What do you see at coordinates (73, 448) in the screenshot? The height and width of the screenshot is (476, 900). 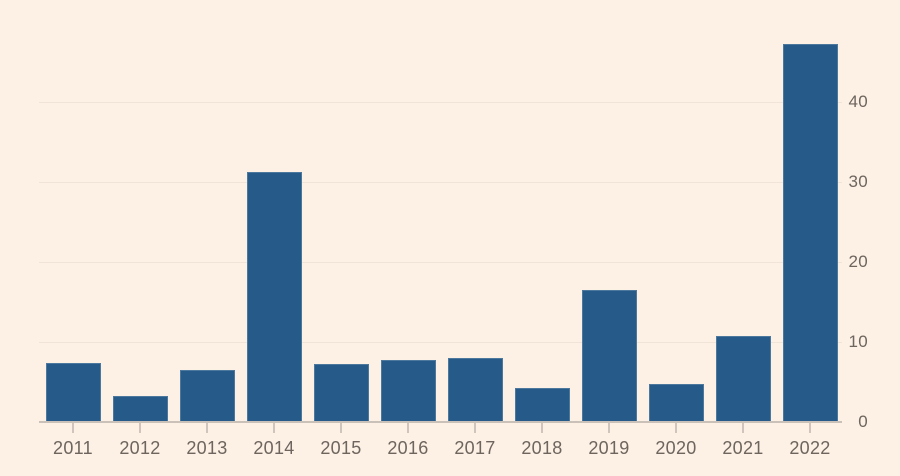 I see `x-axis-label: 2011` at bounding box center [73, 448].